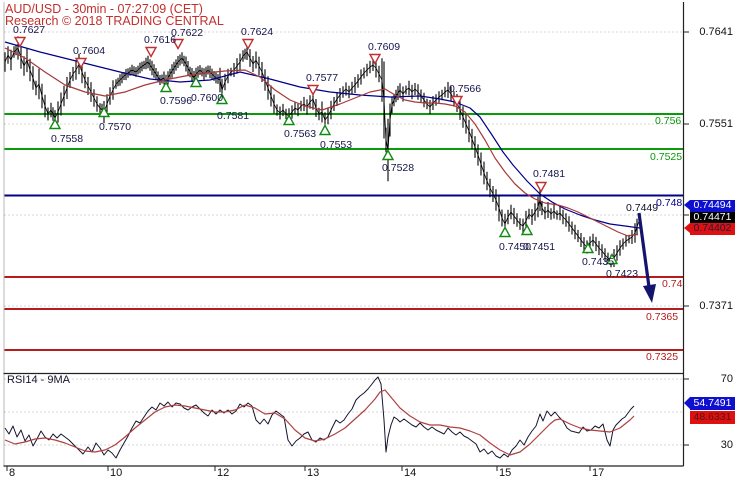 Image resolution: width=735 pixels, height=480 pixels. What do you see at coordinates (398, 168) in the screenshot?
I see `support-marker-label: 0.7528` at bounding box center [398, 168].